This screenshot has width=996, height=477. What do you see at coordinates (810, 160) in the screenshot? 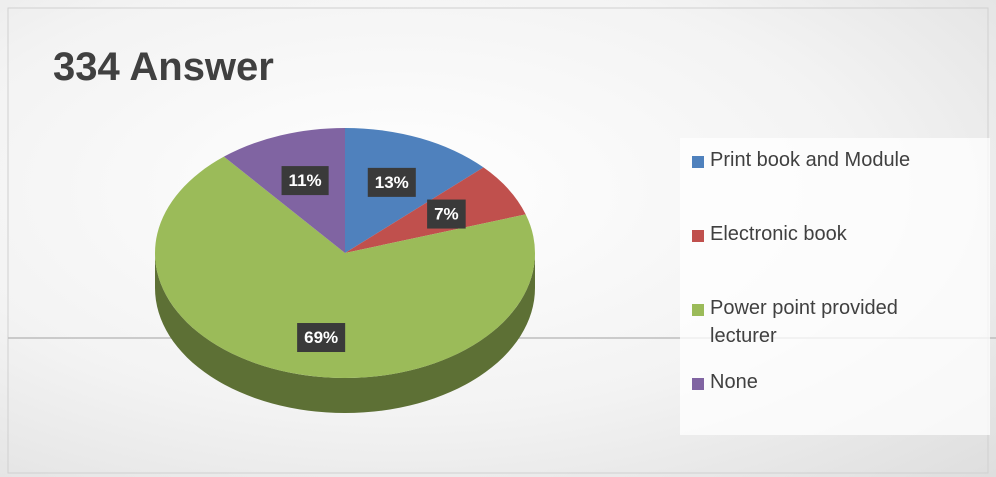
I see `legend-label: Print book and Module` at bounding box center [810, 160].